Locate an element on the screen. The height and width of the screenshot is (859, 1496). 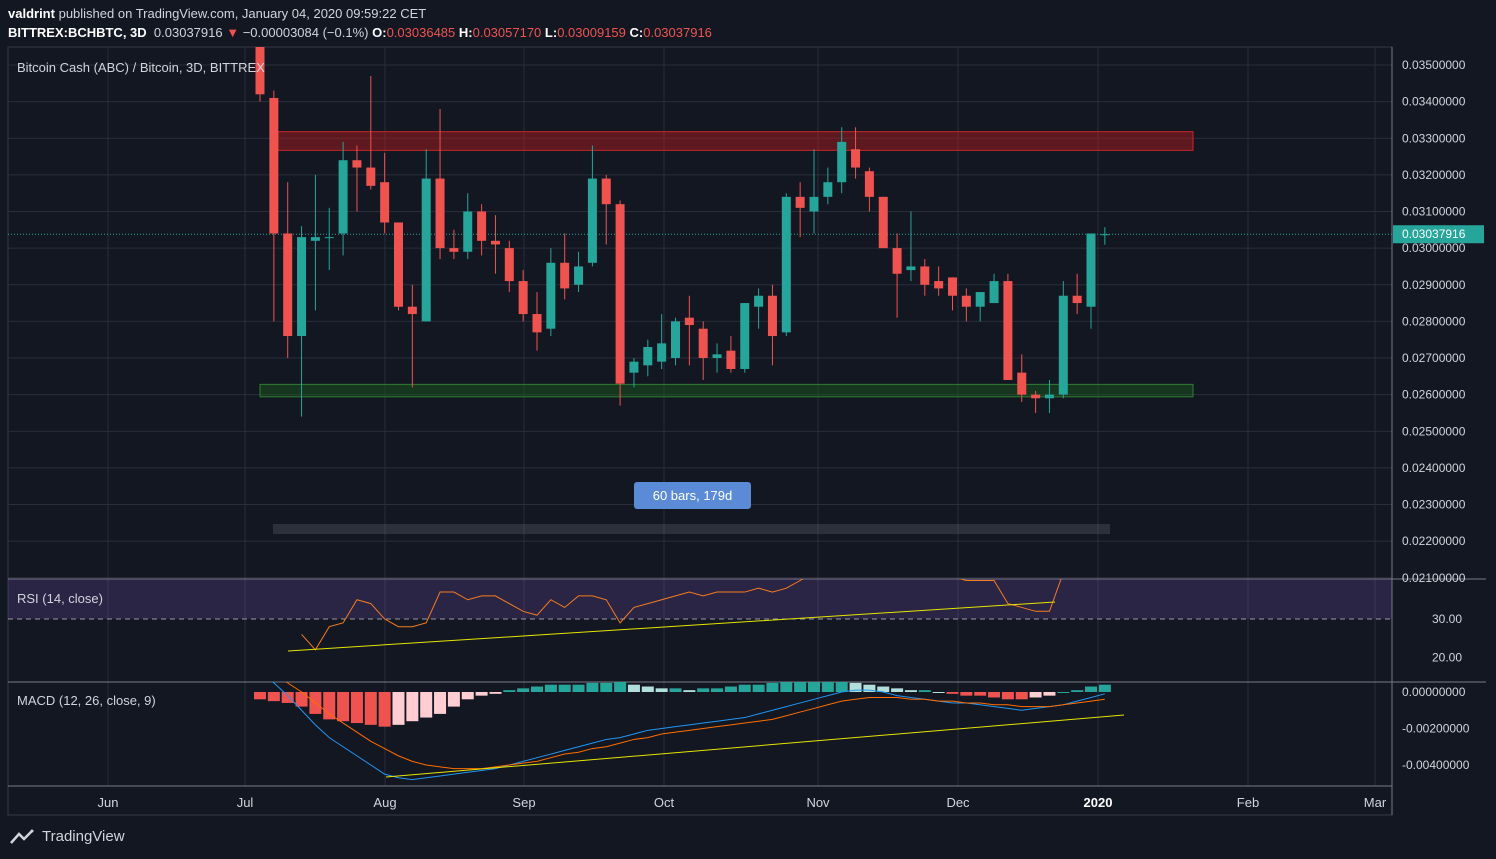
price-tick-label: 0.02500000 is located at coordinates (1434, 431).